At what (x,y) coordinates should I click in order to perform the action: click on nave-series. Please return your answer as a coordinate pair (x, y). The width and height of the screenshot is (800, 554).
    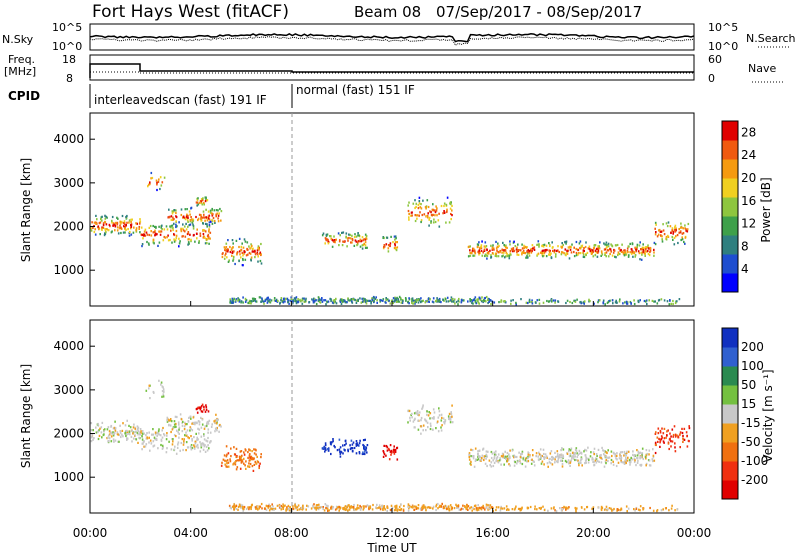
    Looking at the image, I should click on (392, 72).